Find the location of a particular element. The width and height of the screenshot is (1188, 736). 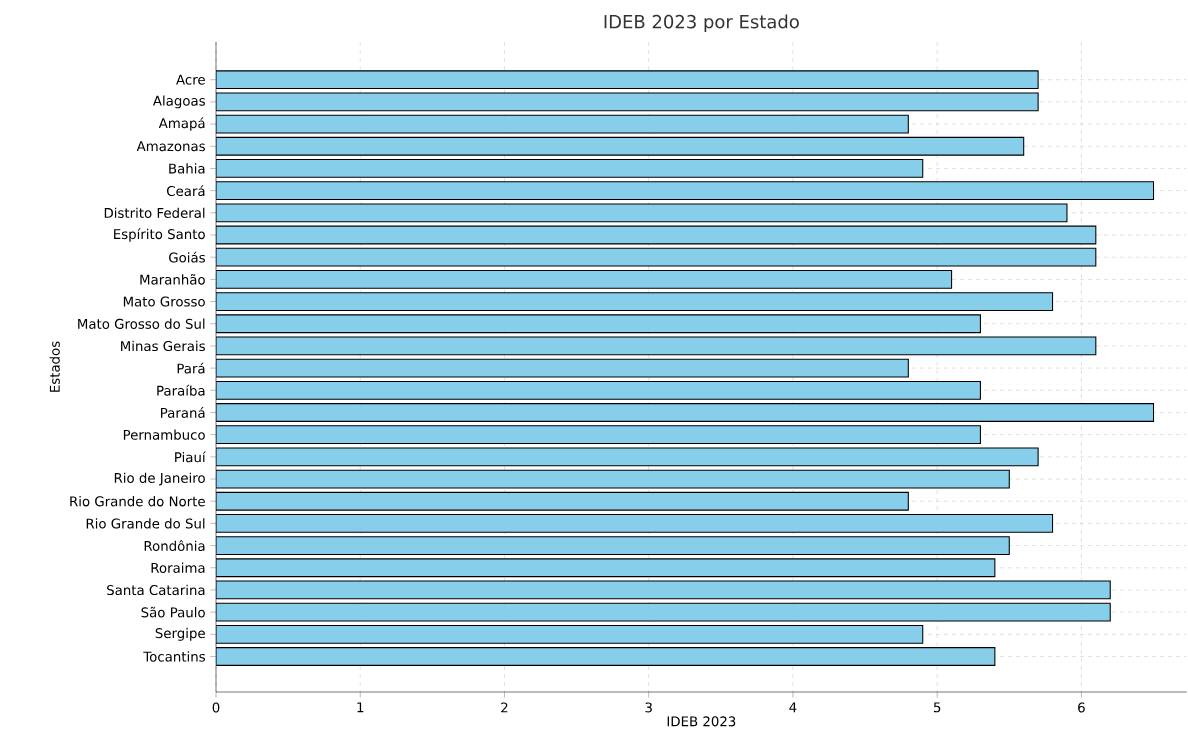

x-tick-label: 1 is located at coordinates (360, 707).